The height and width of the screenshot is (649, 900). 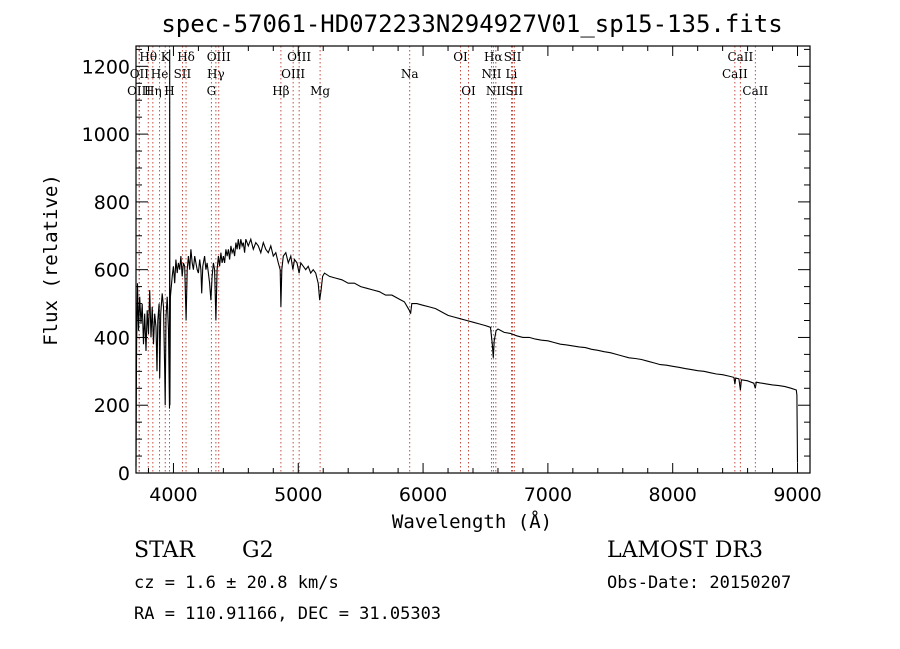 What do you see at coordinates (173, 495) in the screenshot?
I see `x-tick-label: 4000` at bounding box center [173, 495].